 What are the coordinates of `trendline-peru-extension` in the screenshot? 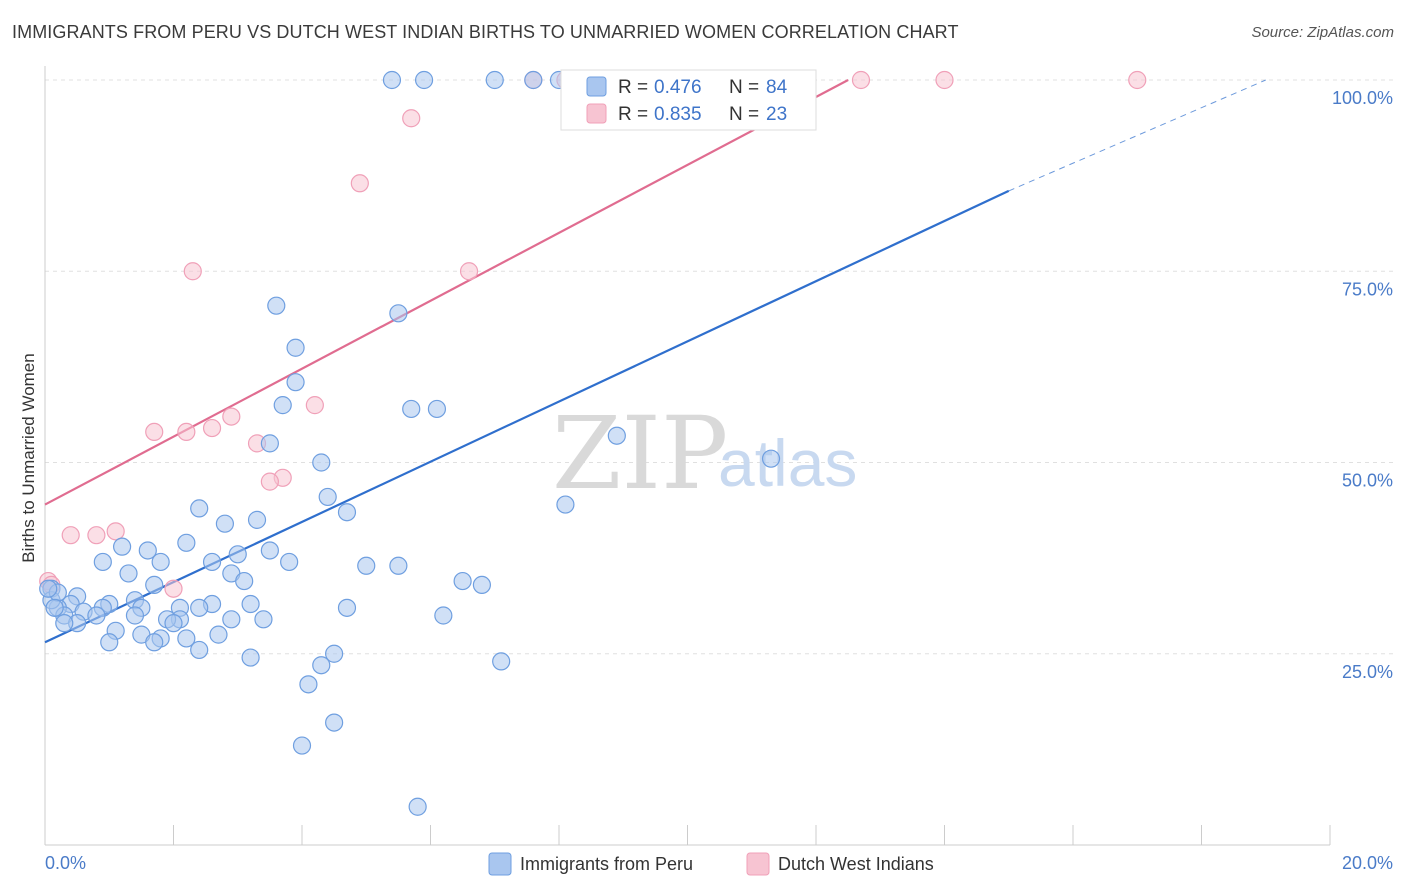 It's located at (1137, 135).